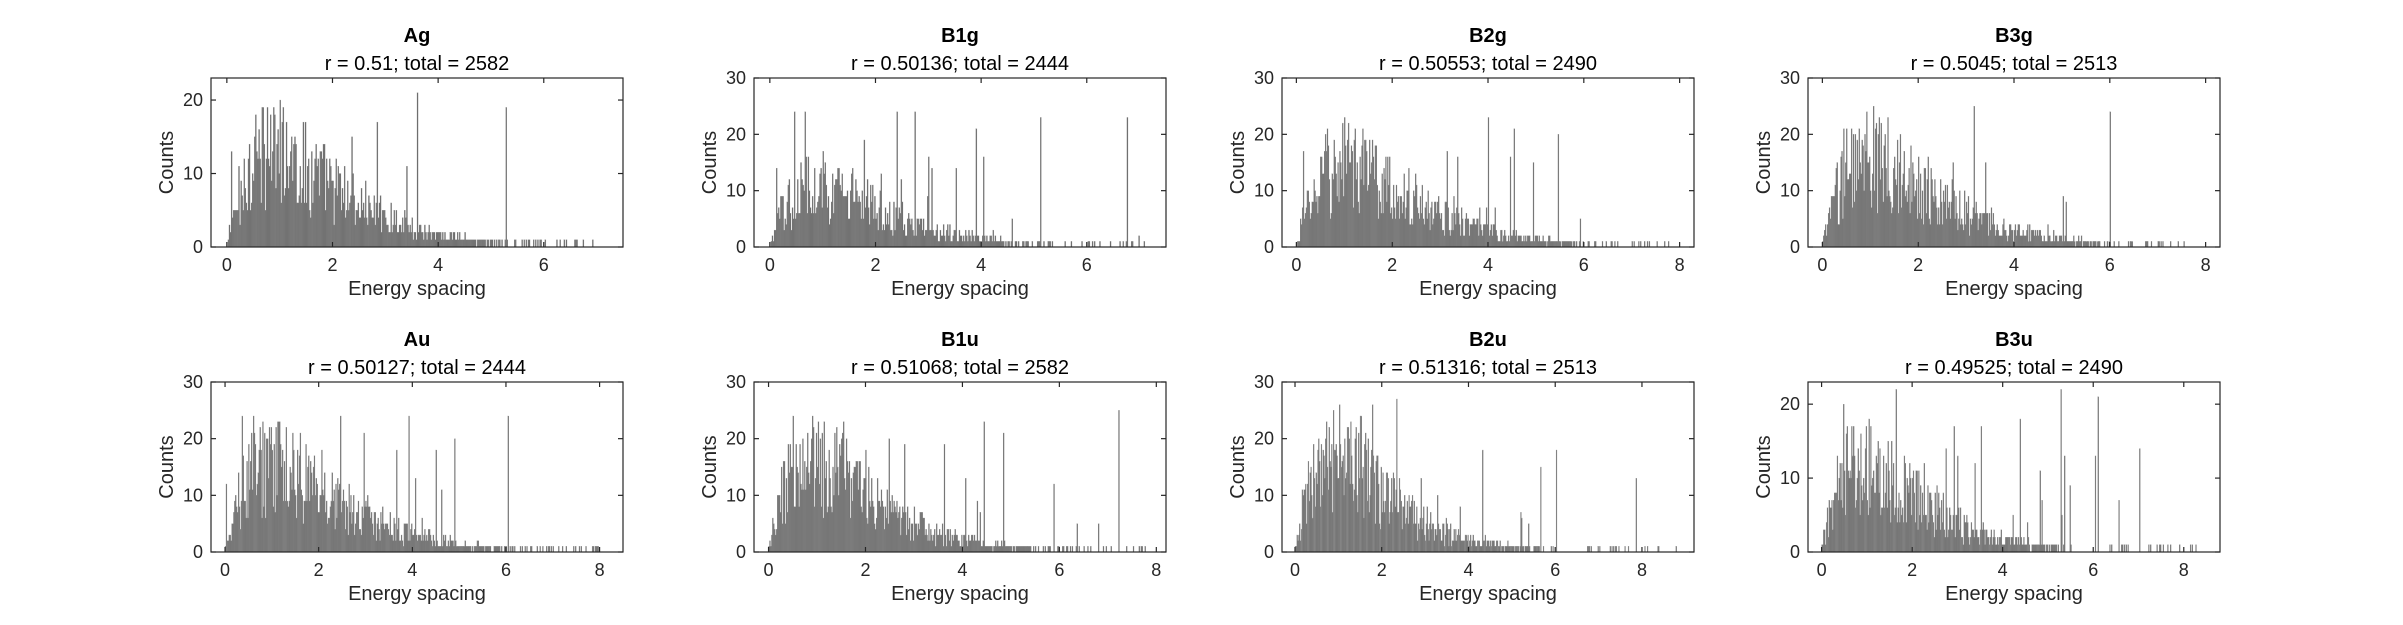 Image resolution: width=2403 pixels, height=625 pixels. Describe the element at coordinates (1790, 78) in the screenshot. I see `y-tick-label: 30` at that location.